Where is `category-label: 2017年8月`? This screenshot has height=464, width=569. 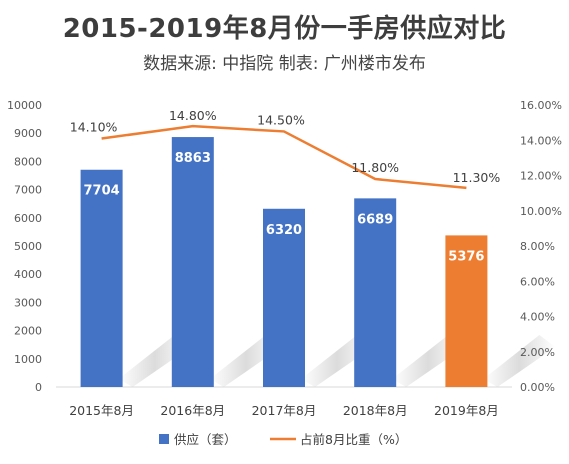 category-label: 2017年8月 is located at coordinates (284, 410).